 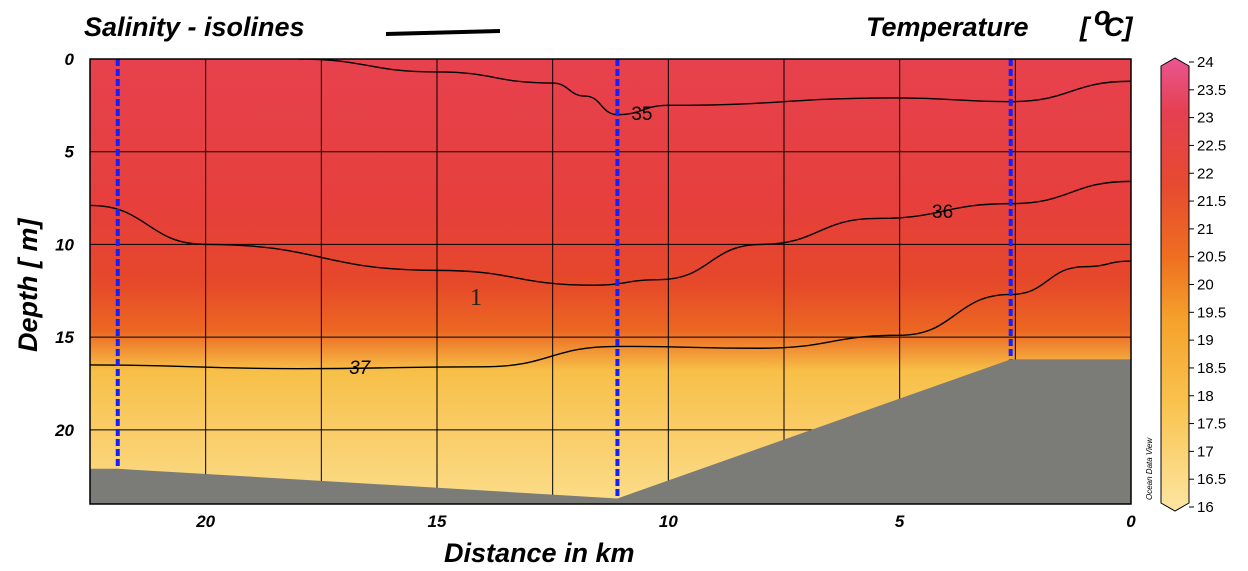 What do you see at coordinates (1175, 284) in the screenshot?
I see `colorbar` at bounding box center [1175, 284].